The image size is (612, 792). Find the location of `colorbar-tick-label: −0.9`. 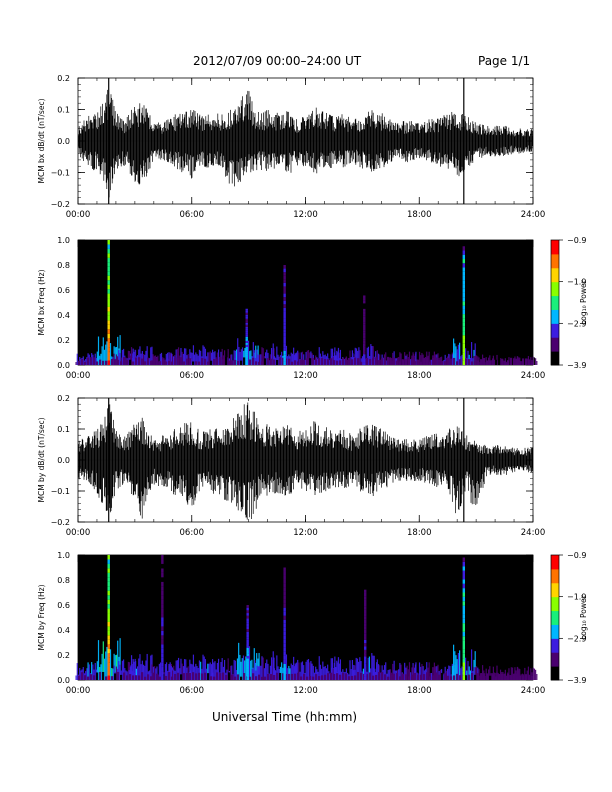

colorbar-tick-label: −0.9 is located at coordinates (576, 555).